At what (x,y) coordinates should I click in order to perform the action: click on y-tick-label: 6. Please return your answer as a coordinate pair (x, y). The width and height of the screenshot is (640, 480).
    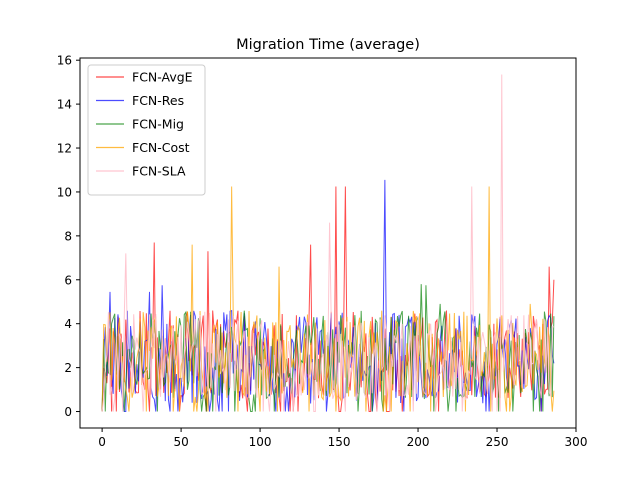
    Looking at the image, I should click on (68, 280).